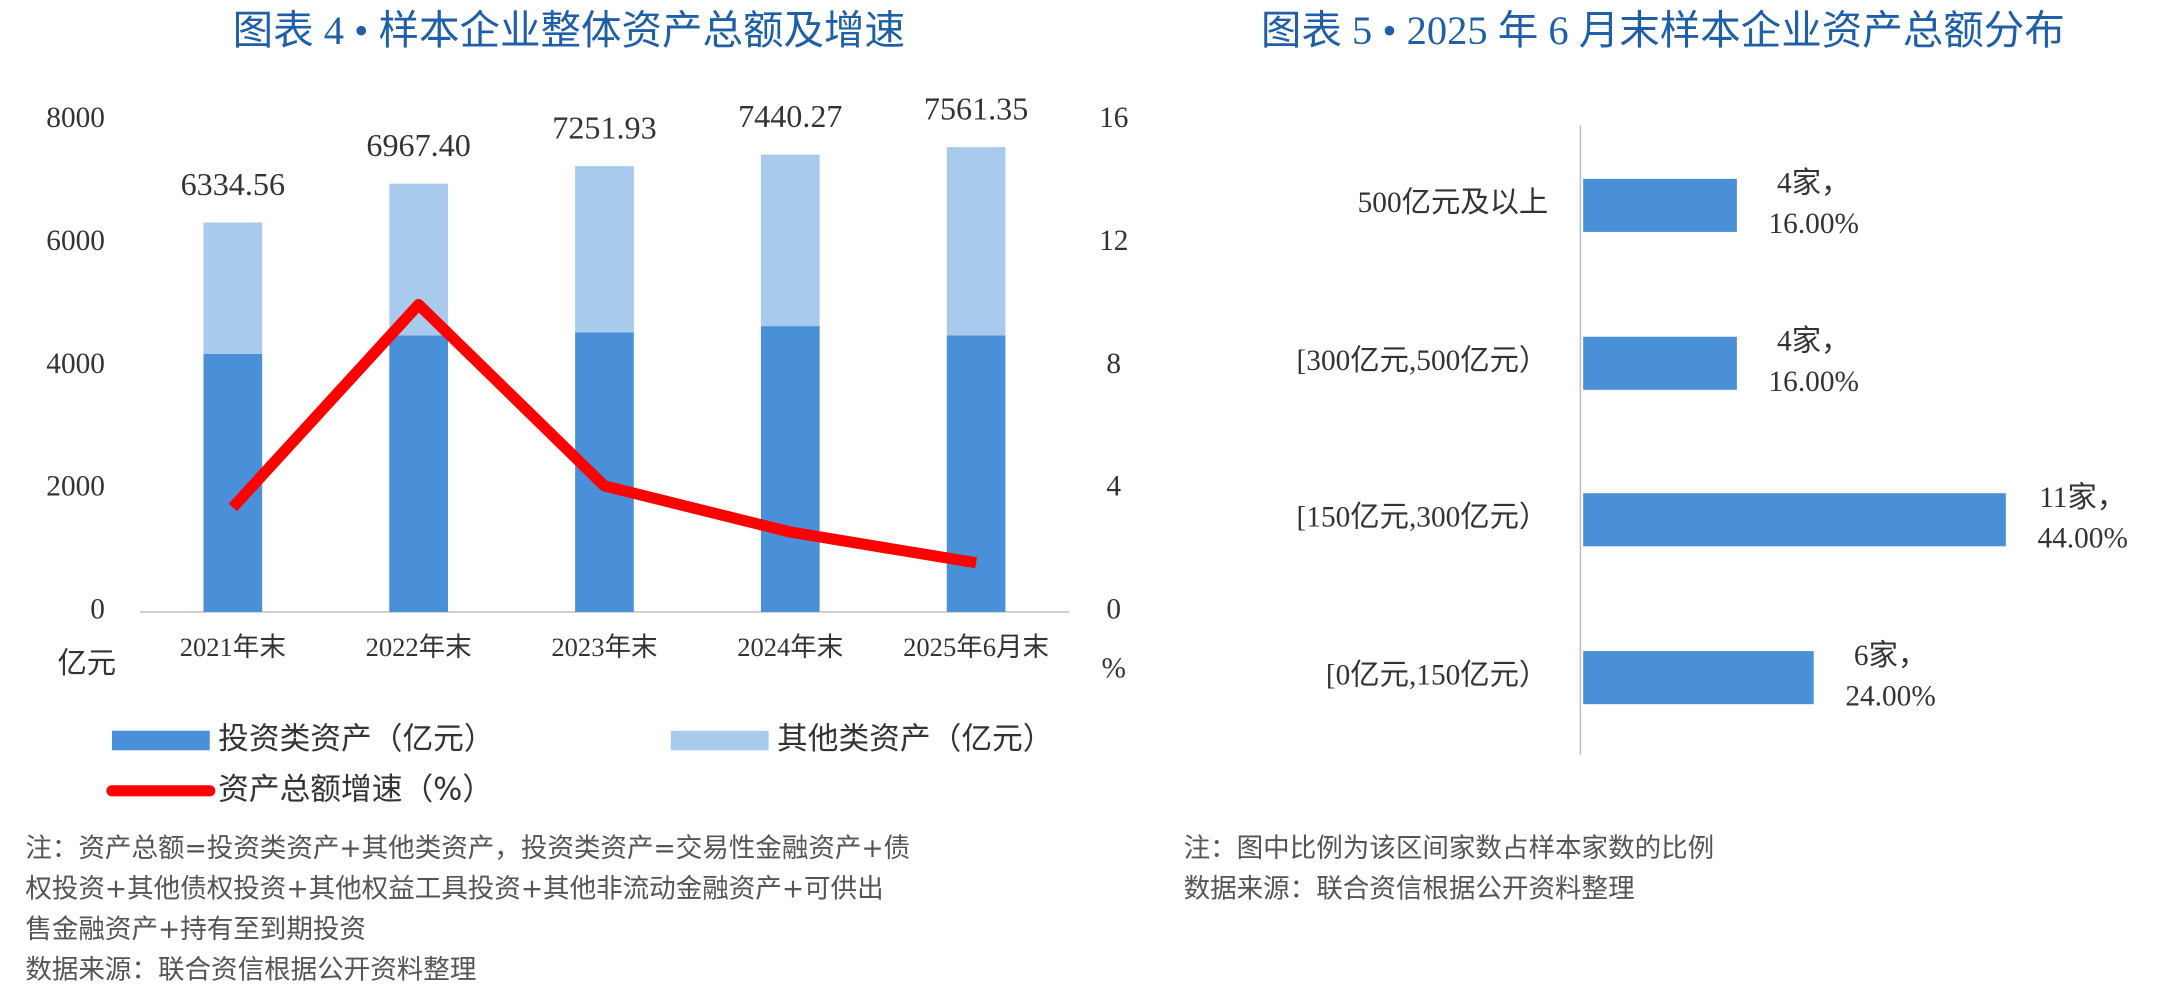 This screenshot has height=992, width=2166. What do you see at coordinates (1113, 487) in the screenshot?
I see `y2-tick-label: 4` at bounding box center [1113, 487].